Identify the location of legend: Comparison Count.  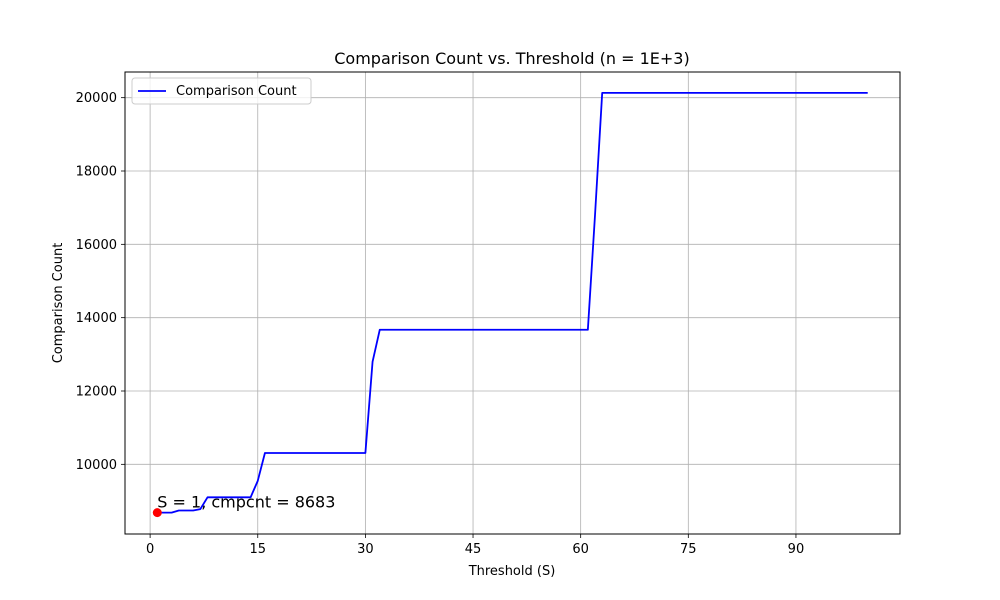
(221, 91).